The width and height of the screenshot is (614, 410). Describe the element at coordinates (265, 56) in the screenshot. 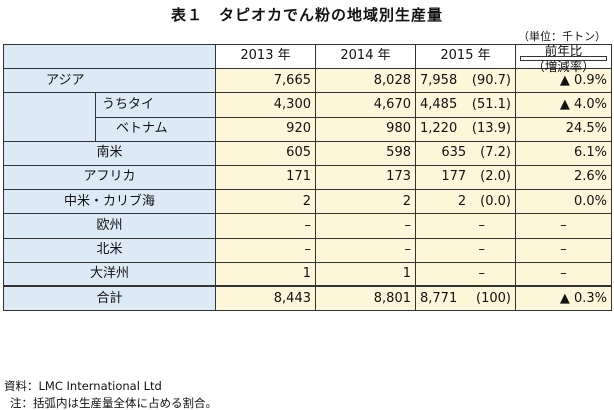

I see `header-2013: 2013 年` at that location.